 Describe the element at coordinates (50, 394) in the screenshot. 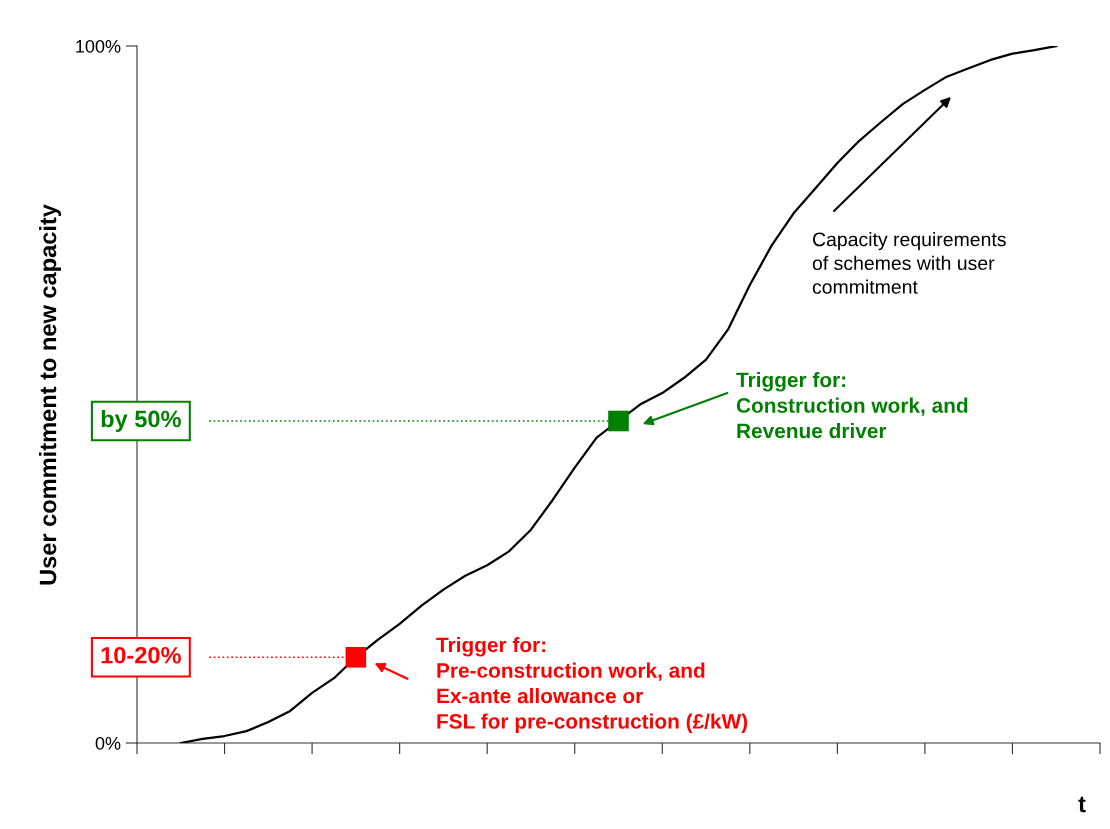

I see `y-axis-title: User commitment to new capacity` at that location.